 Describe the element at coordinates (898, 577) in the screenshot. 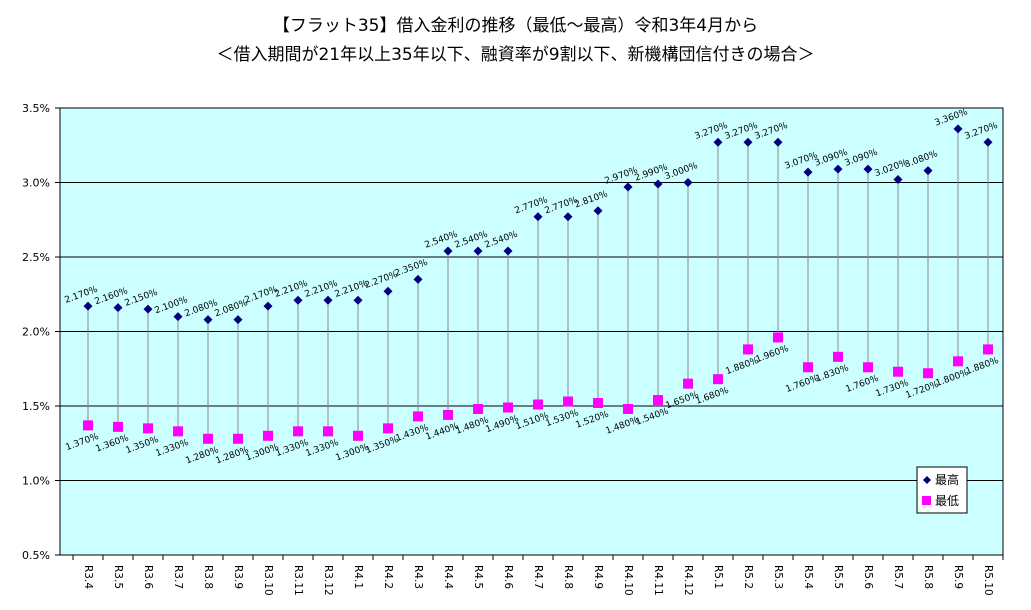

I see `x-tick-label: R5.7` at that location.